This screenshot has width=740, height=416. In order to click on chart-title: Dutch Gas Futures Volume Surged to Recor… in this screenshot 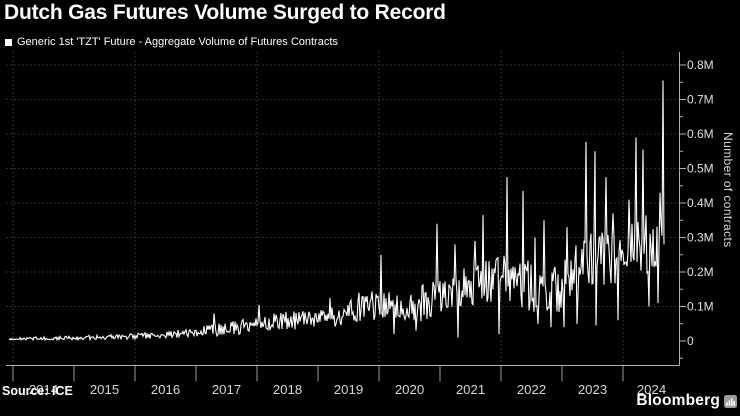, I will do `click(225, 12)`.